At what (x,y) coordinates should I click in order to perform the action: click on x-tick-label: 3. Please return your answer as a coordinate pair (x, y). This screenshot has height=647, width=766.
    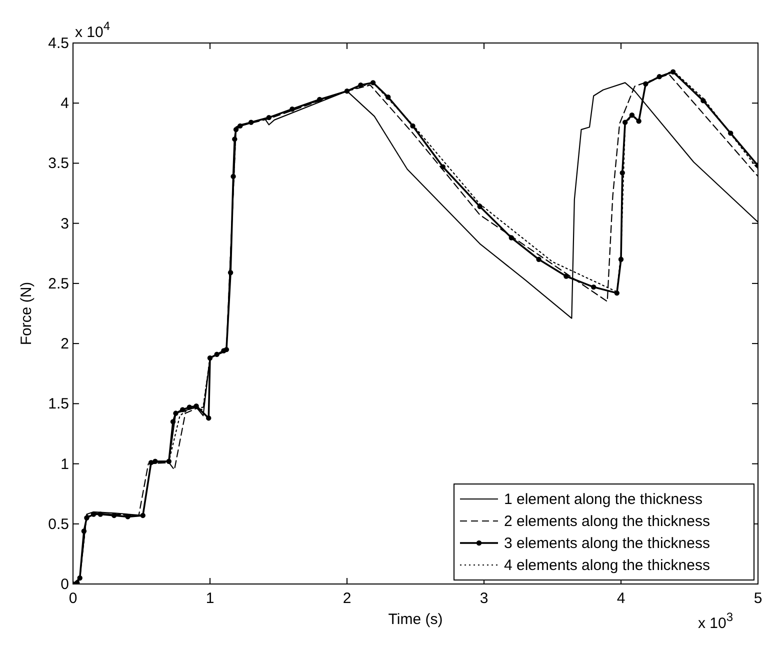
    Looking at the image, I should click on (484, 598).